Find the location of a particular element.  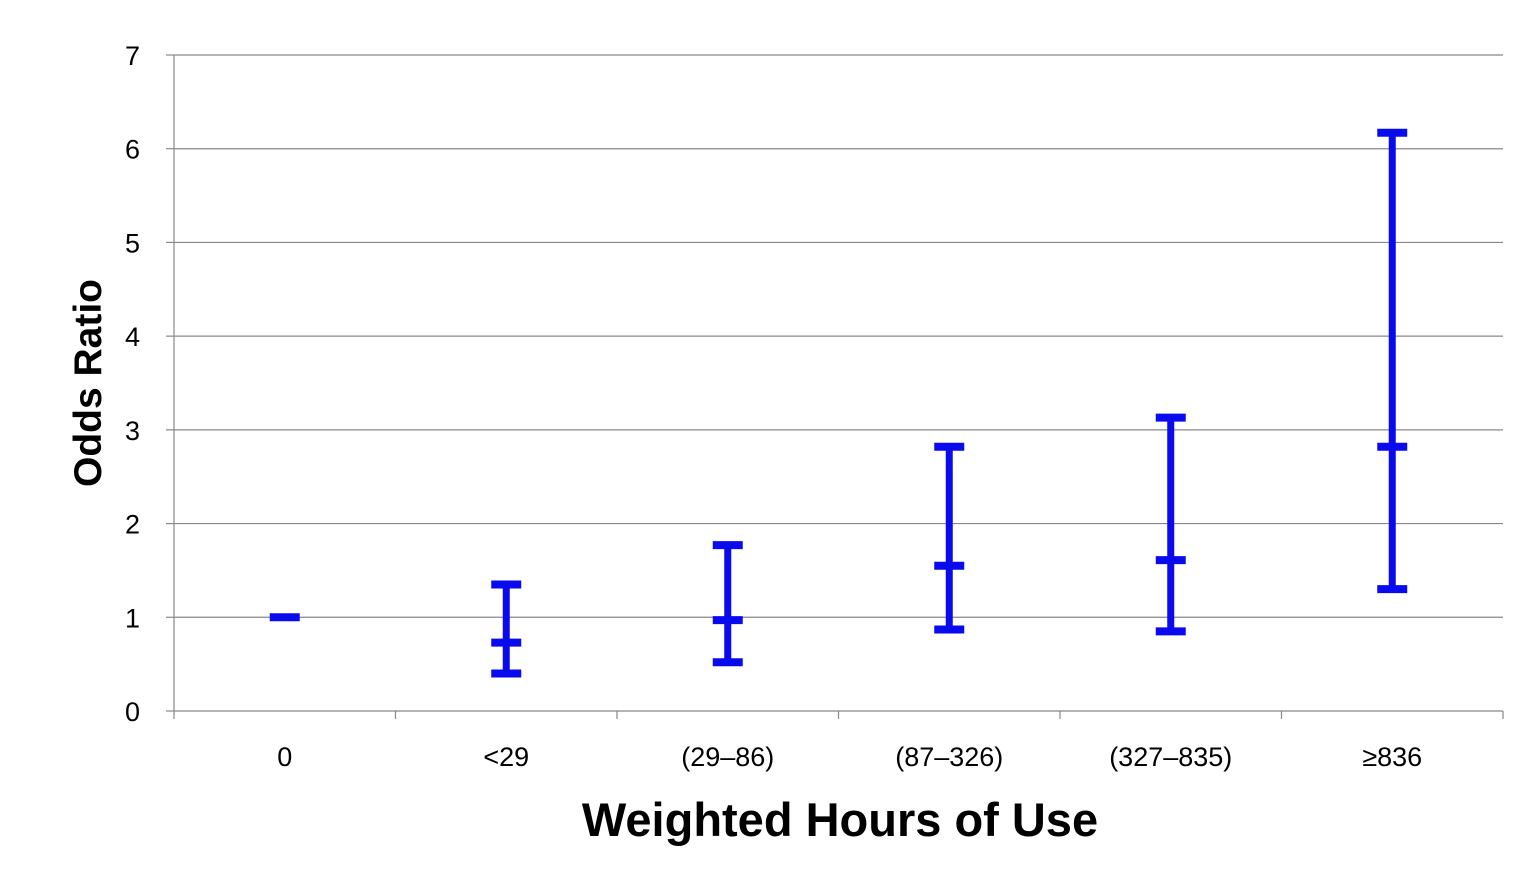

x-tick-label-4: (327–835) is located at coordinates (1170, 757).